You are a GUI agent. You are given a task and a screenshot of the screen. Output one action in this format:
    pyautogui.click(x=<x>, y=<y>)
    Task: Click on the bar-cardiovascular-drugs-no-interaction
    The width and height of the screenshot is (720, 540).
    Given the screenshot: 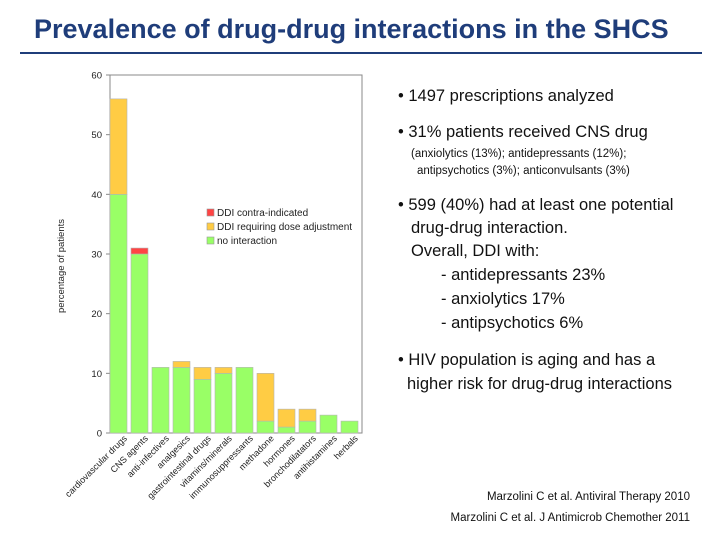 What is the action you would take?
    pyautogui.click(x=118, y=314)
    